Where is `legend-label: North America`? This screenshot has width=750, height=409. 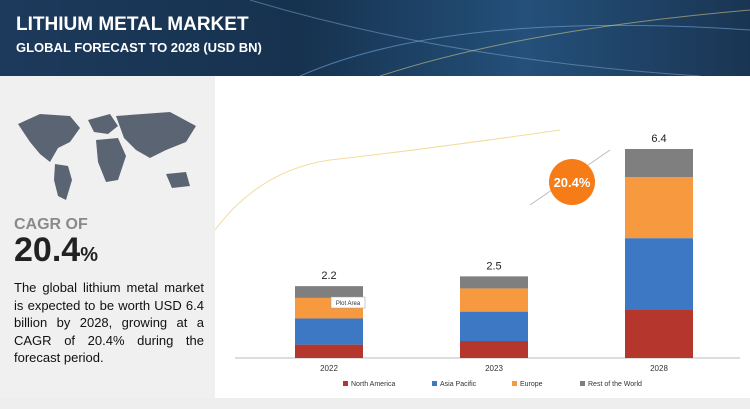
legend-label: North America is located at coordinates (373, 384).